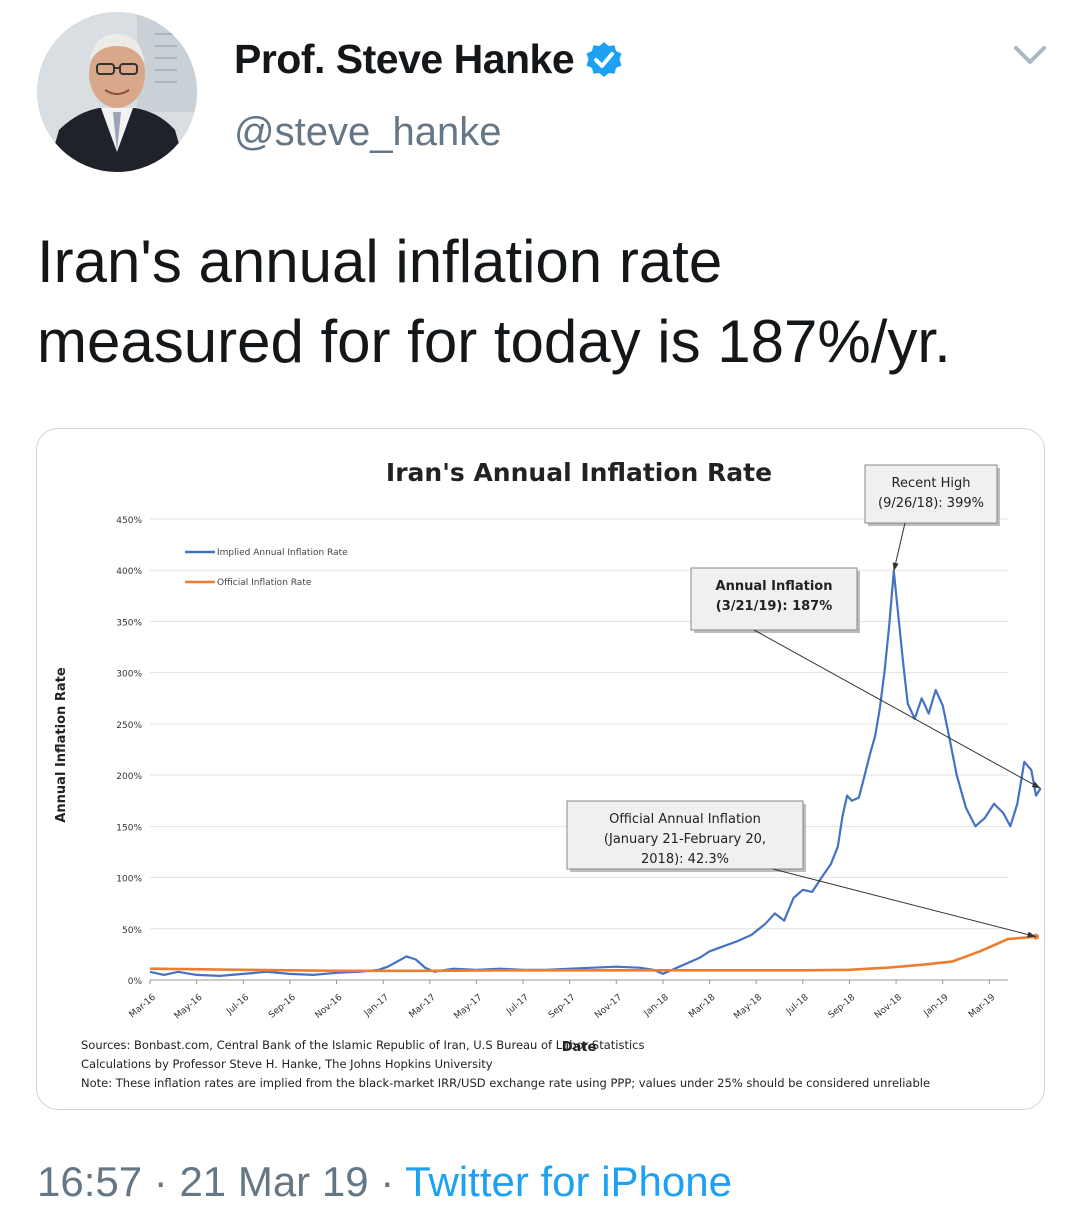 The image size is (1068, 1226). I want to click on x-axis-label: Date, so click(579, 1047).